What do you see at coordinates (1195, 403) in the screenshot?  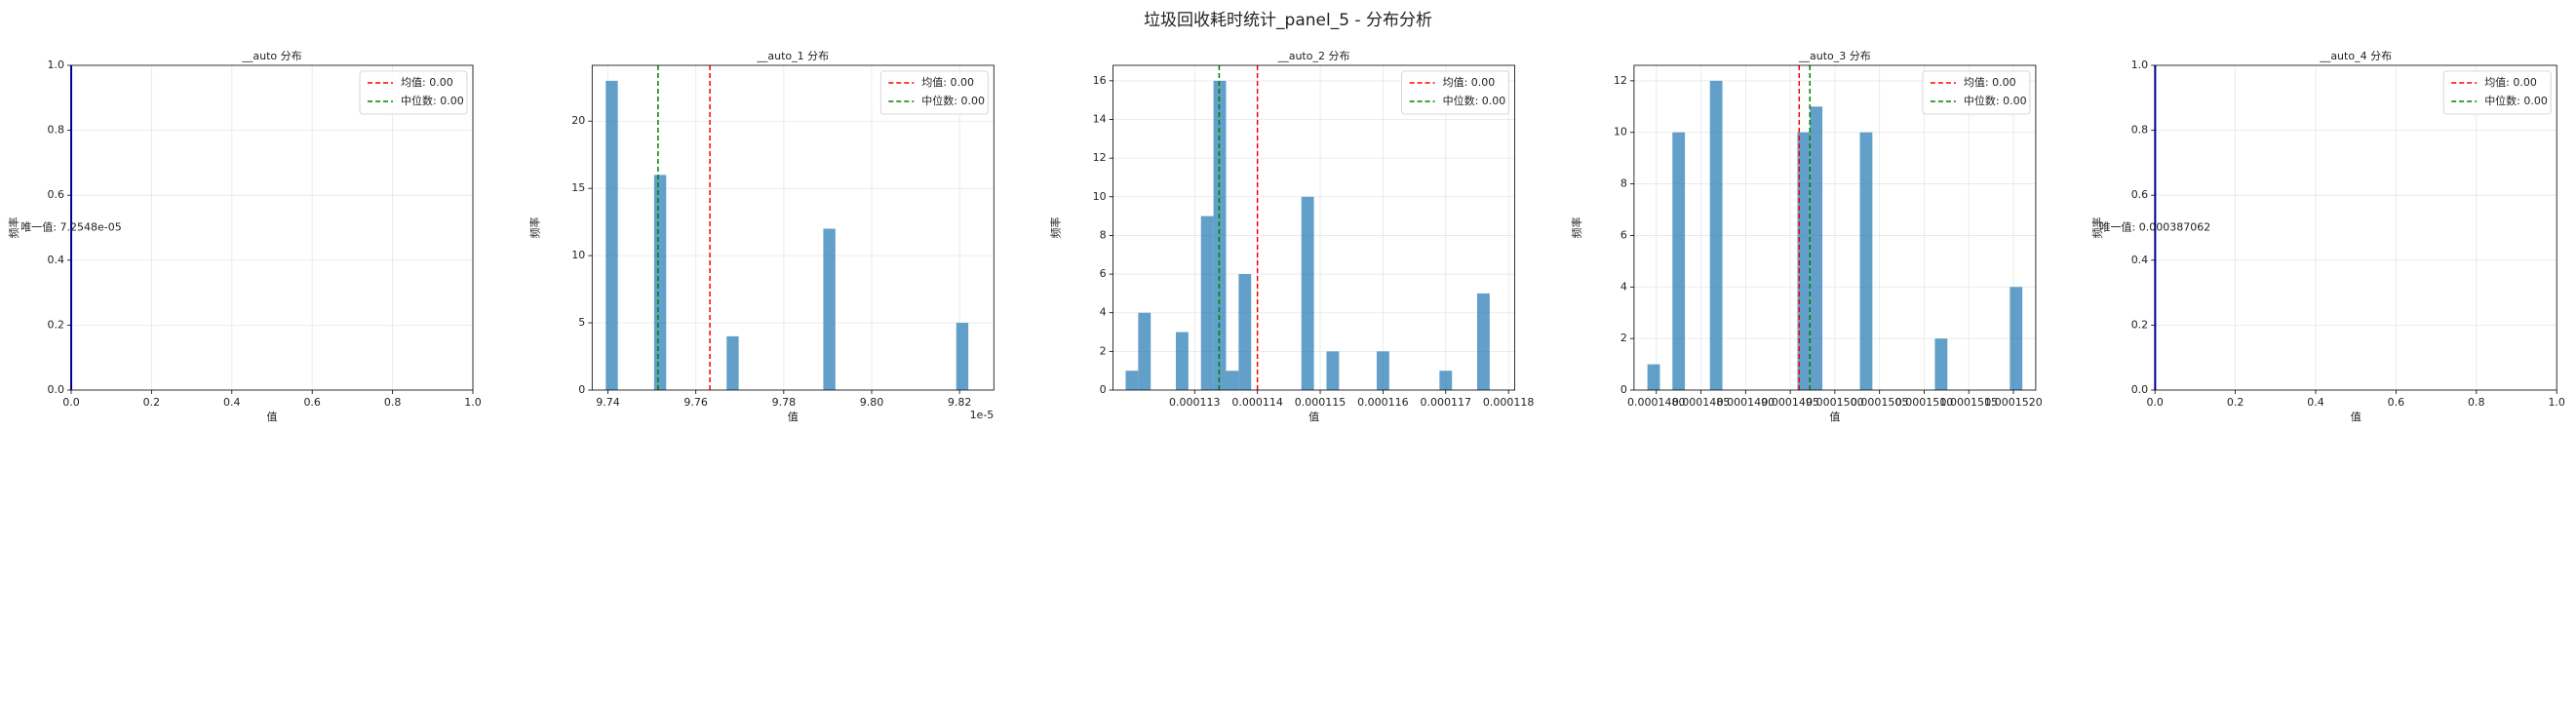 I see `x-tick-label: 0.000113` at bounding box center [1195, 403].